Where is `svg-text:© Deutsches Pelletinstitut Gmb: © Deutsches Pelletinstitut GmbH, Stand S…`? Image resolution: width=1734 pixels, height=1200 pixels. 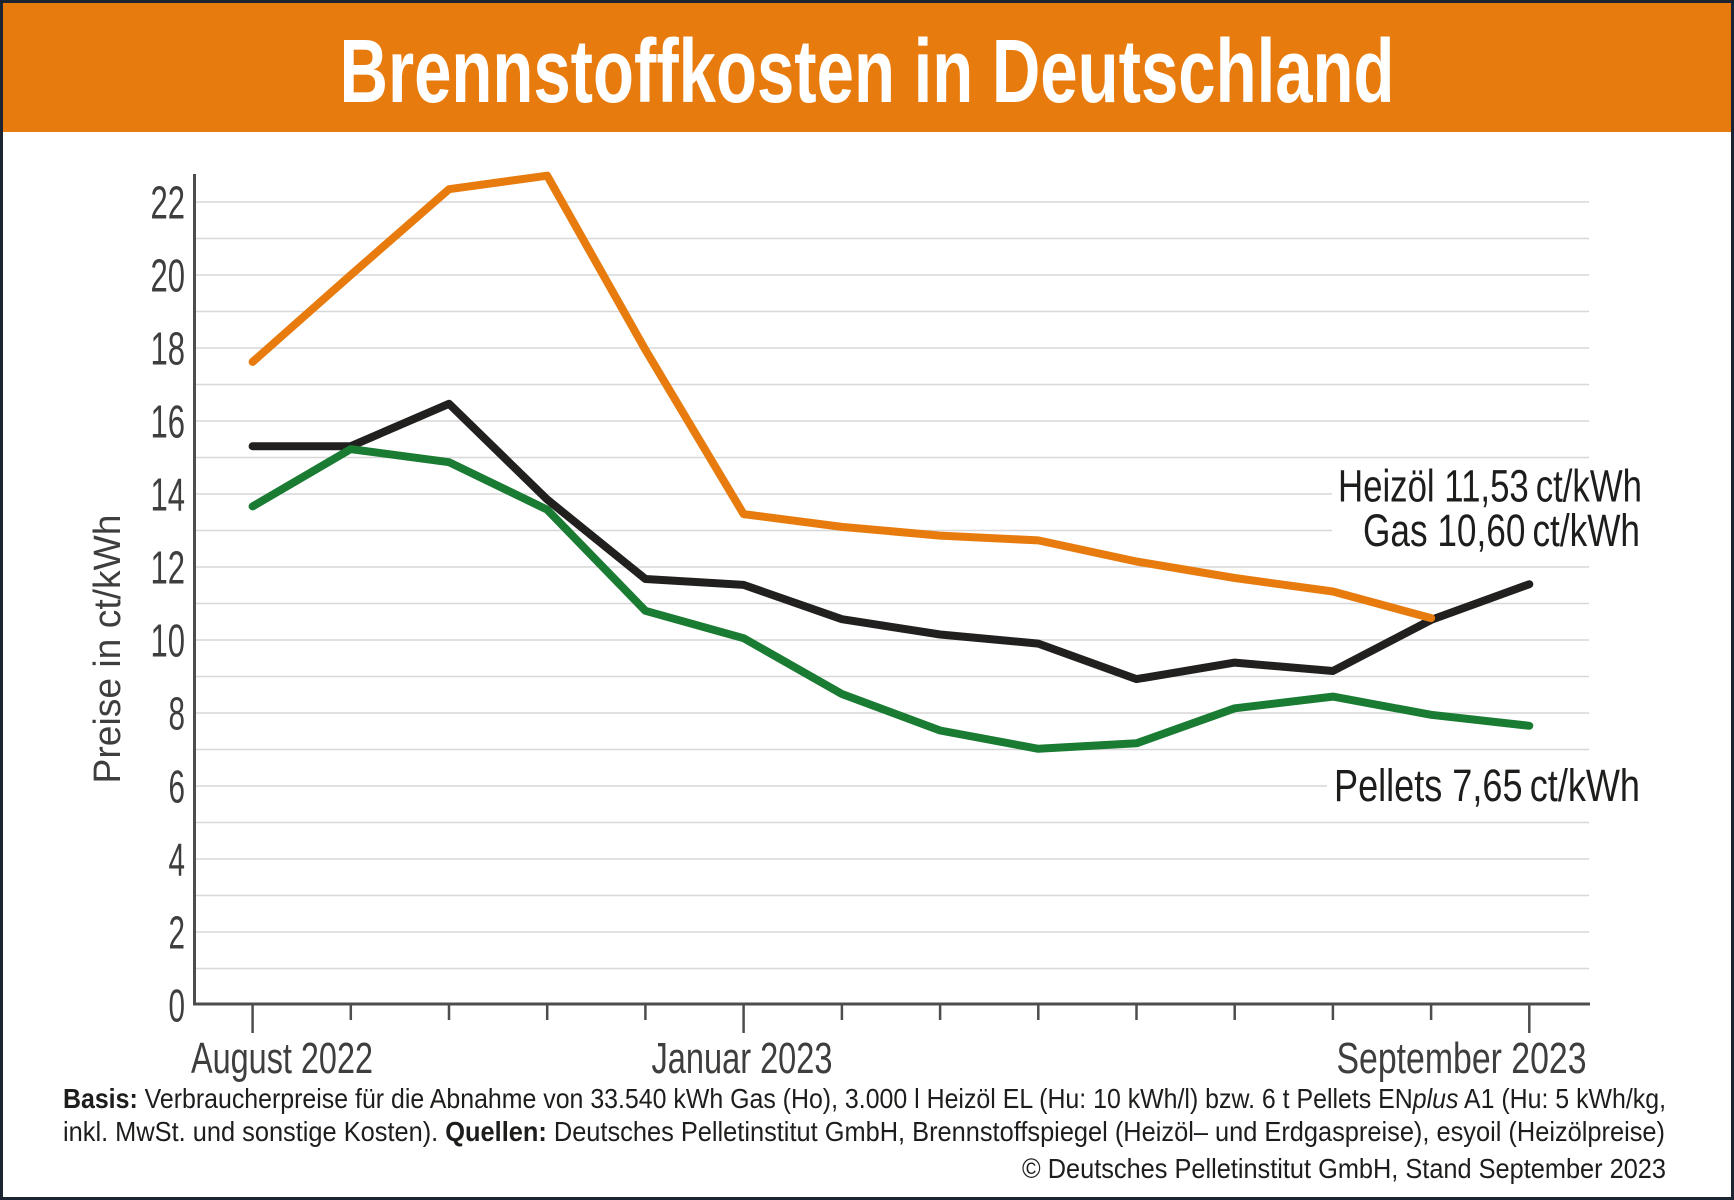 svg-text:© Deutsches Pelletinstitut Gmb: © Deutsches Pelletinstitut GmbH, Stand S… is located at coordinates (1344, 1168).